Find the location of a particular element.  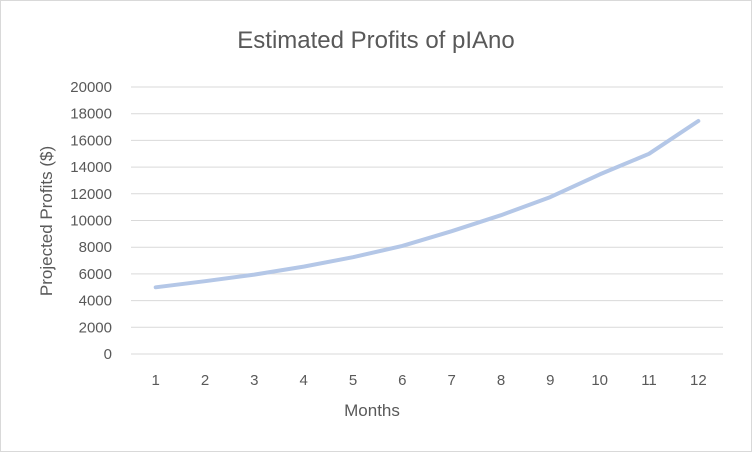

y-tick-label: 8000 is located at coordinates (95, 247).